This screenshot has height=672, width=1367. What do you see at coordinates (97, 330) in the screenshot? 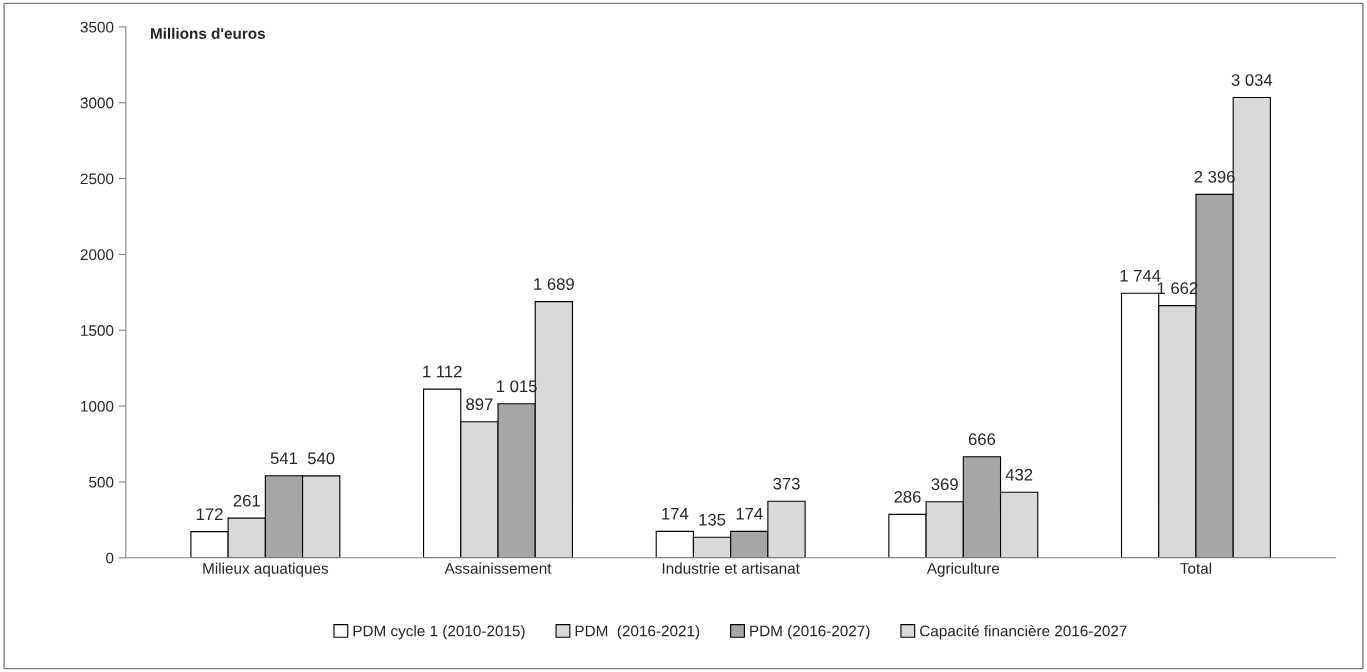
I see `y-tick-label: 1500` at bounding box center [97, 330].